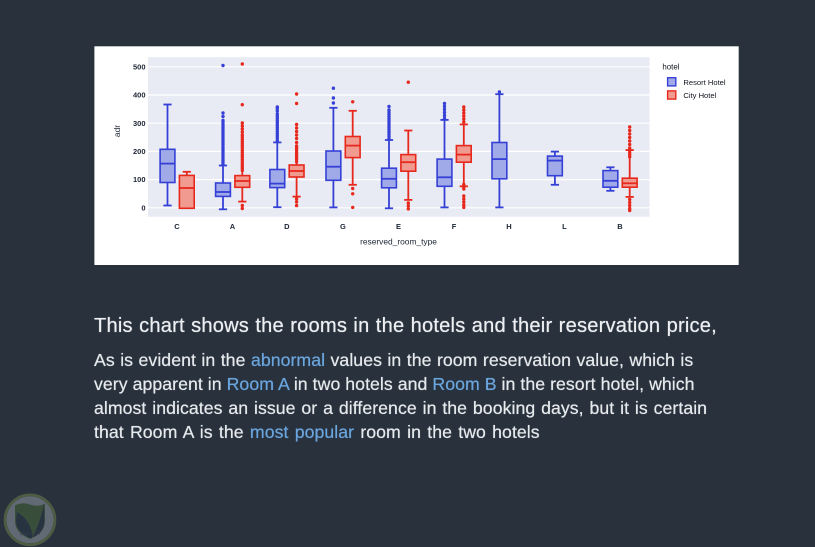 The height and width of the screenshot is (547, 815). I want to click on svg-text: G, so click(343, 226).